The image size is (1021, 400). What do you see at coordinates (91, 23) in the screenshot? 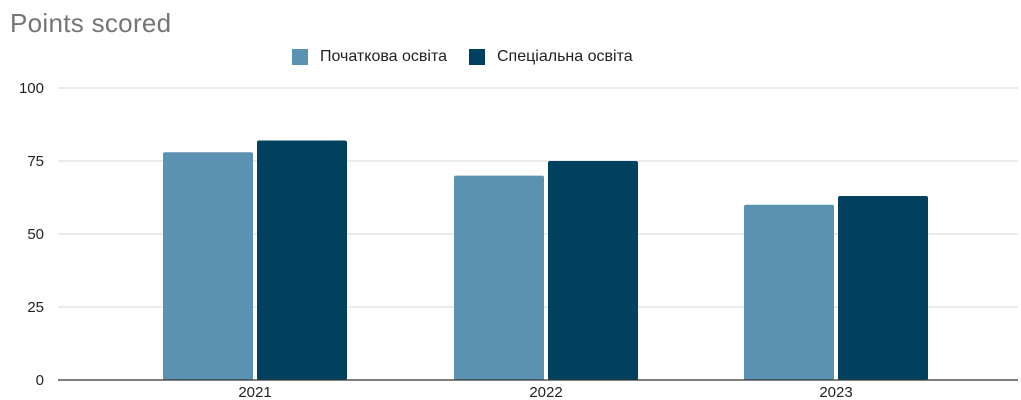
I see `chart-title: Points scored` at bounding box center [91, 23].